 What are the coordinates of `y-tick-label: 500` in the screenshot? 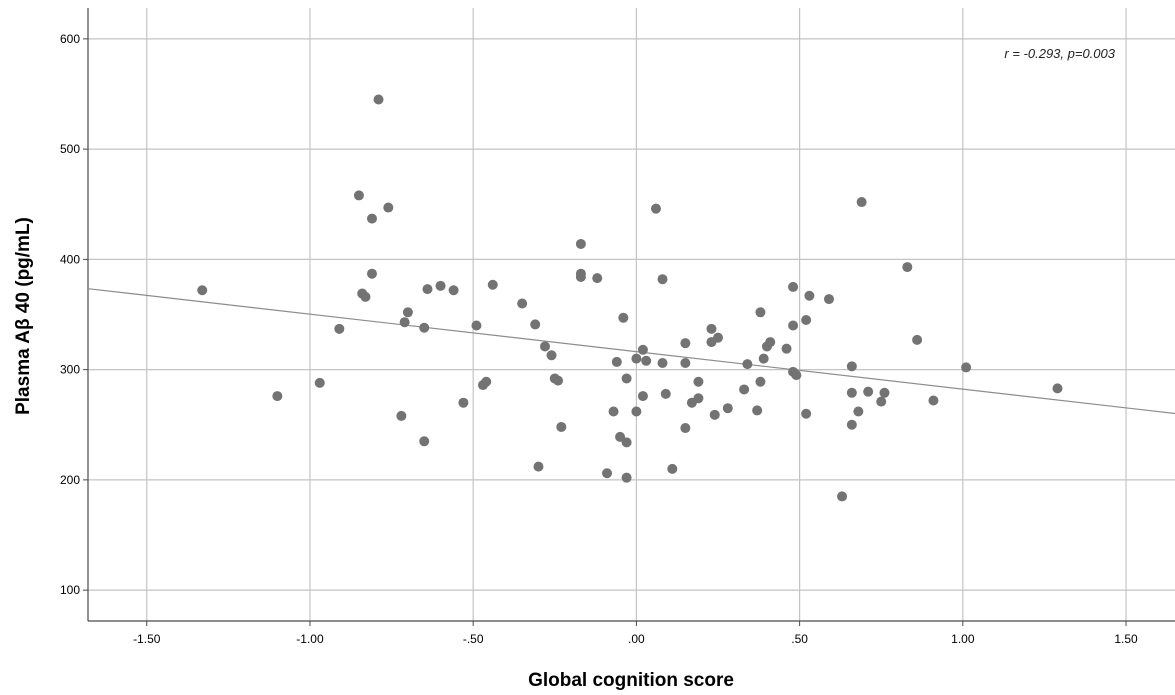 It's located at (70, 149).